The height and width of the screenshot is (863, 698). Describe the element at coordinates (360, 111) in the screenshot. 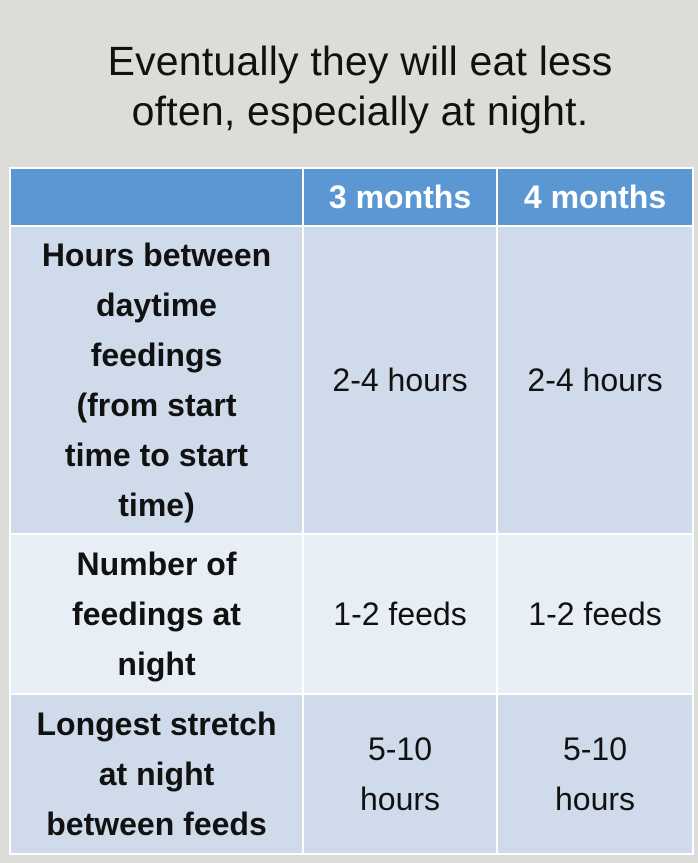

I see `slide-title-line-2: often, especially at night.` at that location.